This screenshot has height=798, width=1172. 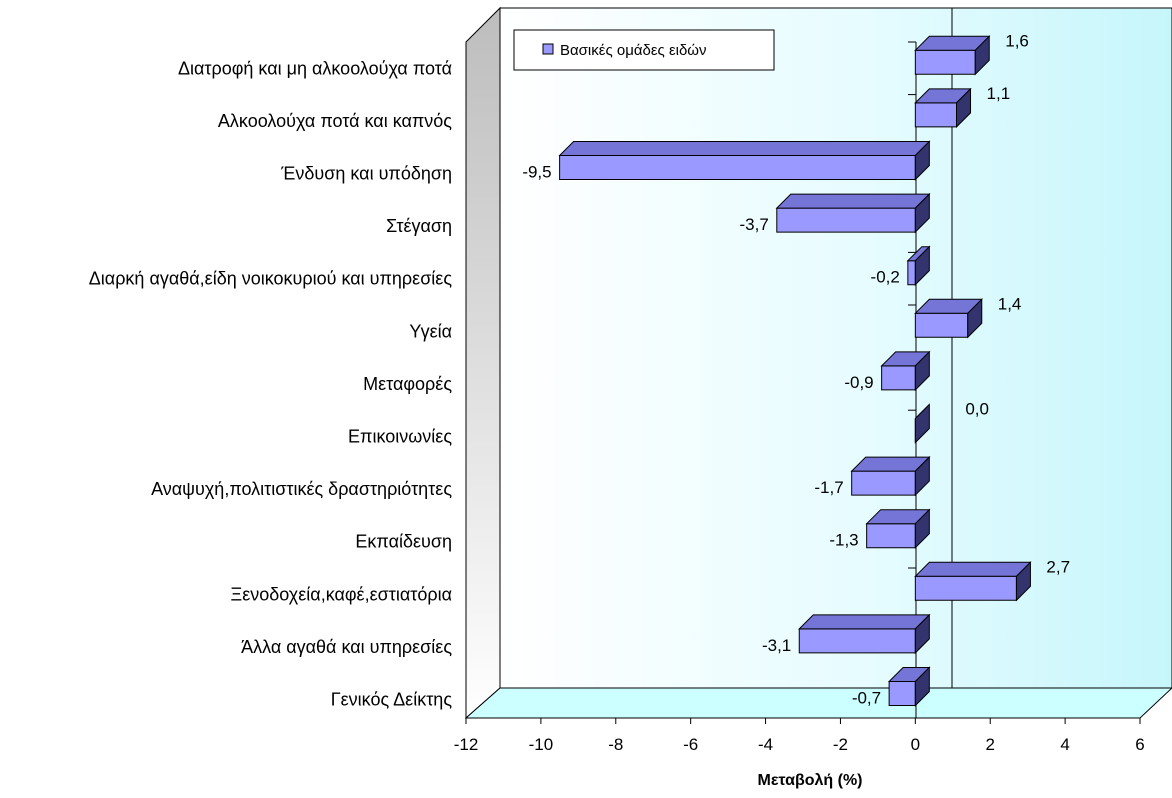 I want to click on x-ticks: -12 -10 -8 -6 -4 -2 0 2 4 6, so click(x=799, y=736).